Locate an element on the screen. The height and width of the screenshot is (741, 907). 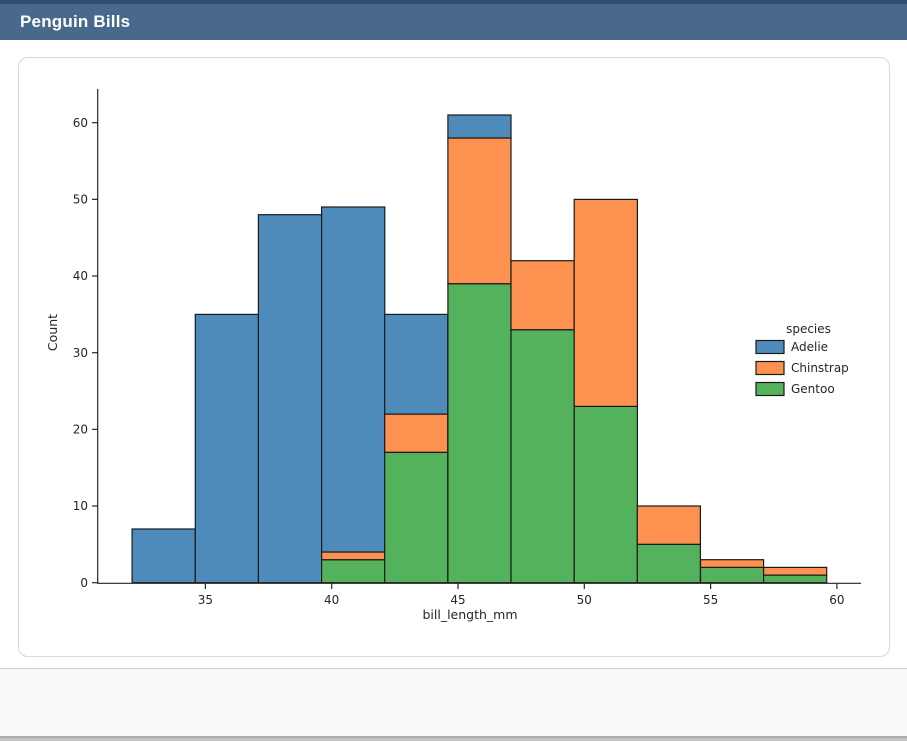
legend-swatch-chinstrap is located at coordinates (770, 368).